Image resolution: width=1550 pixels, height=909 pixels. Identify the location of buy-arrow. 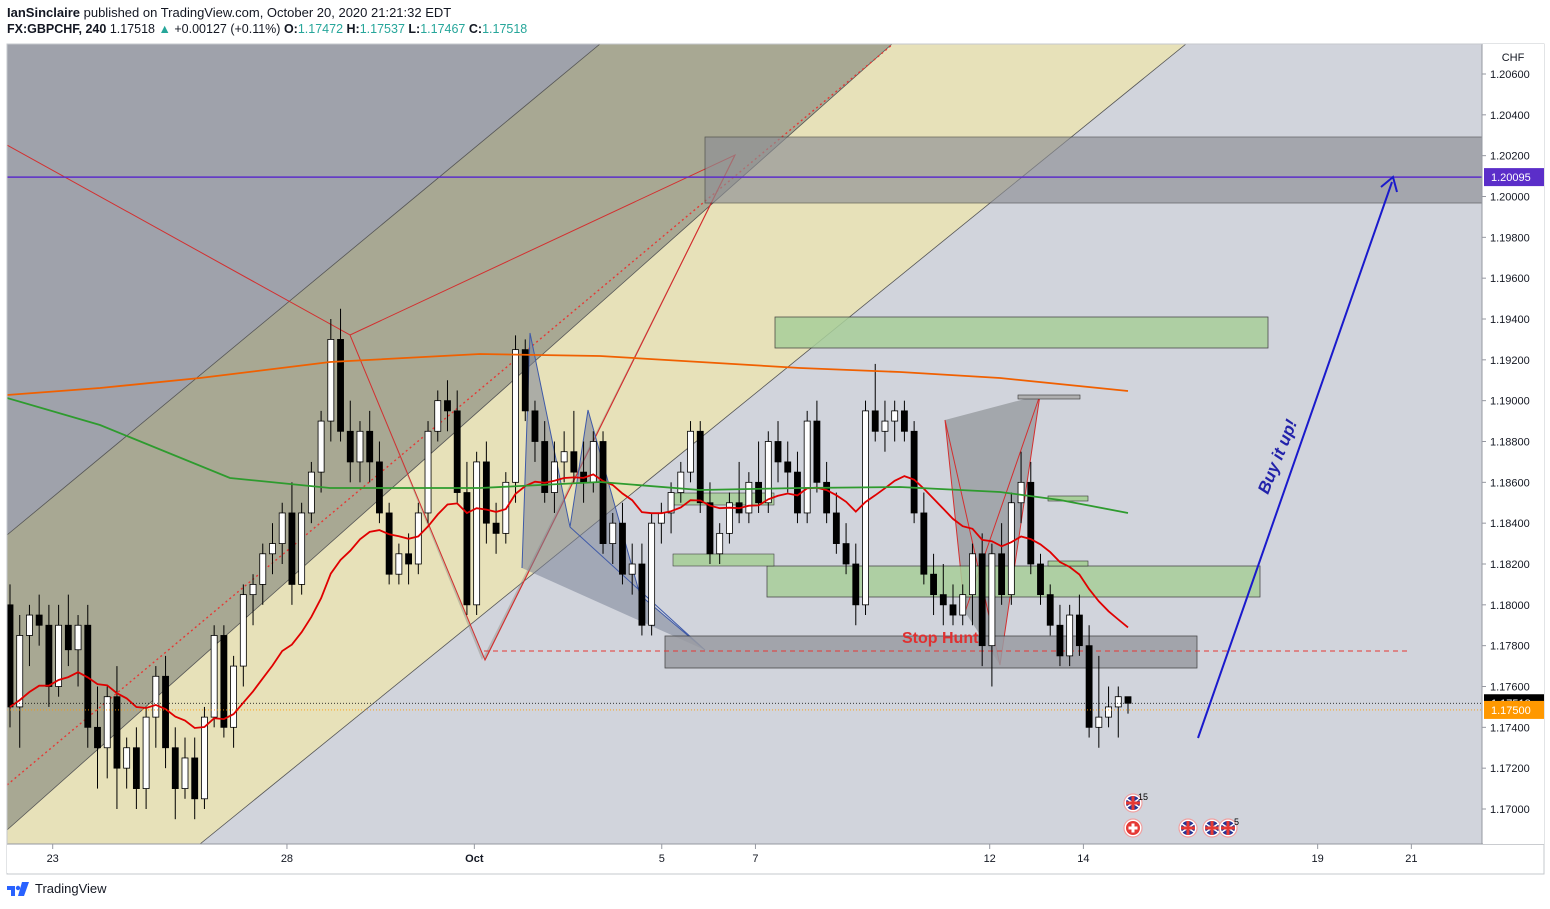
(1295, 460).